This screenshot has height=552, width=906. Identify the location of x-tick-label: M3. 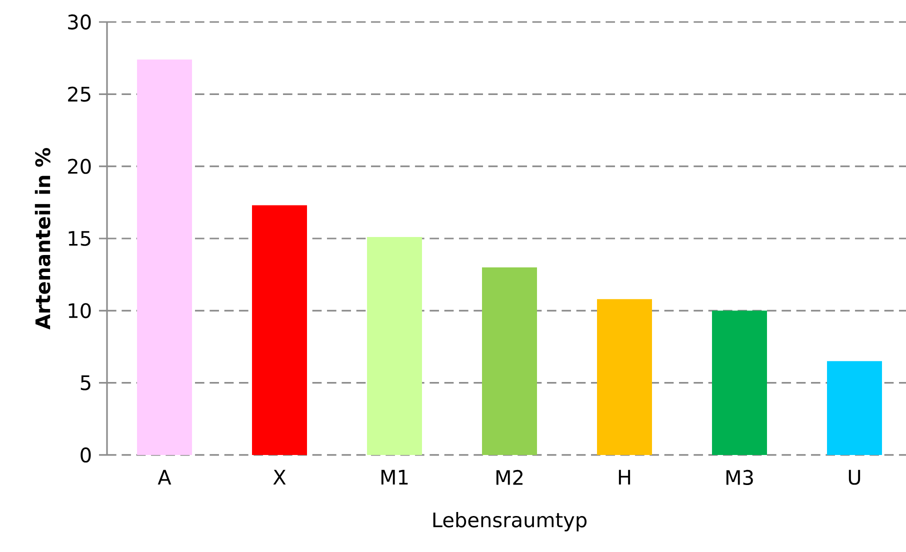
(739, 478).